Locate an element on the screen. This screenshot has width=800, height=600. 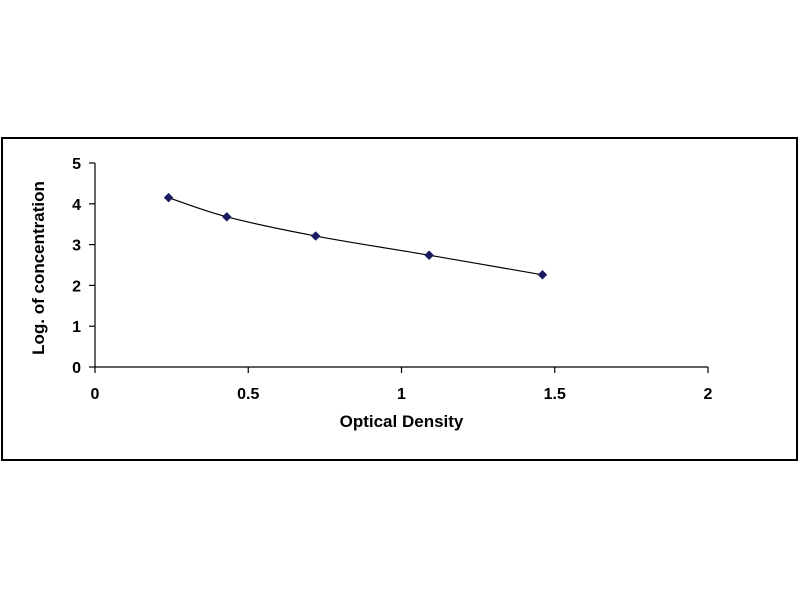
x-axis-title: Optical Density is located at coordinates (402, 421).